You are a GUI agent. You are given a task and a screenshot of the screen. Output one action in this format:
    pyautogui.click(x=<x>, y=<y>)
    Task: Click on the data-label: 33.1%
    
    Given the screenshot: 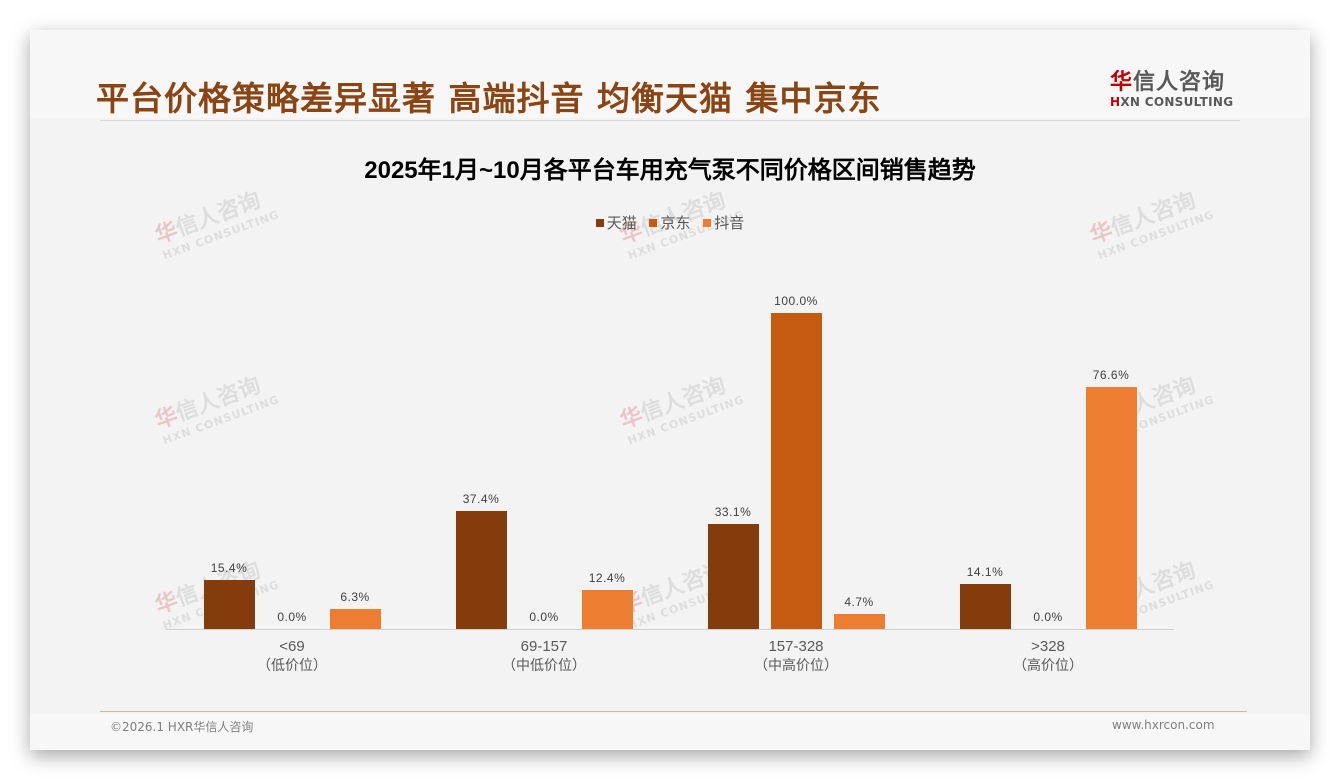 What is the action you would take?
    pyautogui.click(x=733, y=512)
    